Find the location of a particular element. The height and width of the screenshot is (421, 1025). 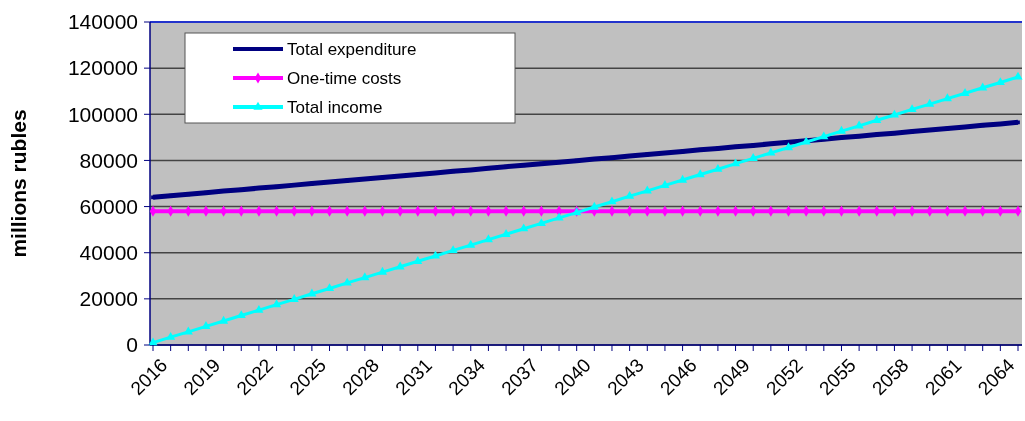

legend-label: Total income is located at coordinates (335, 107).